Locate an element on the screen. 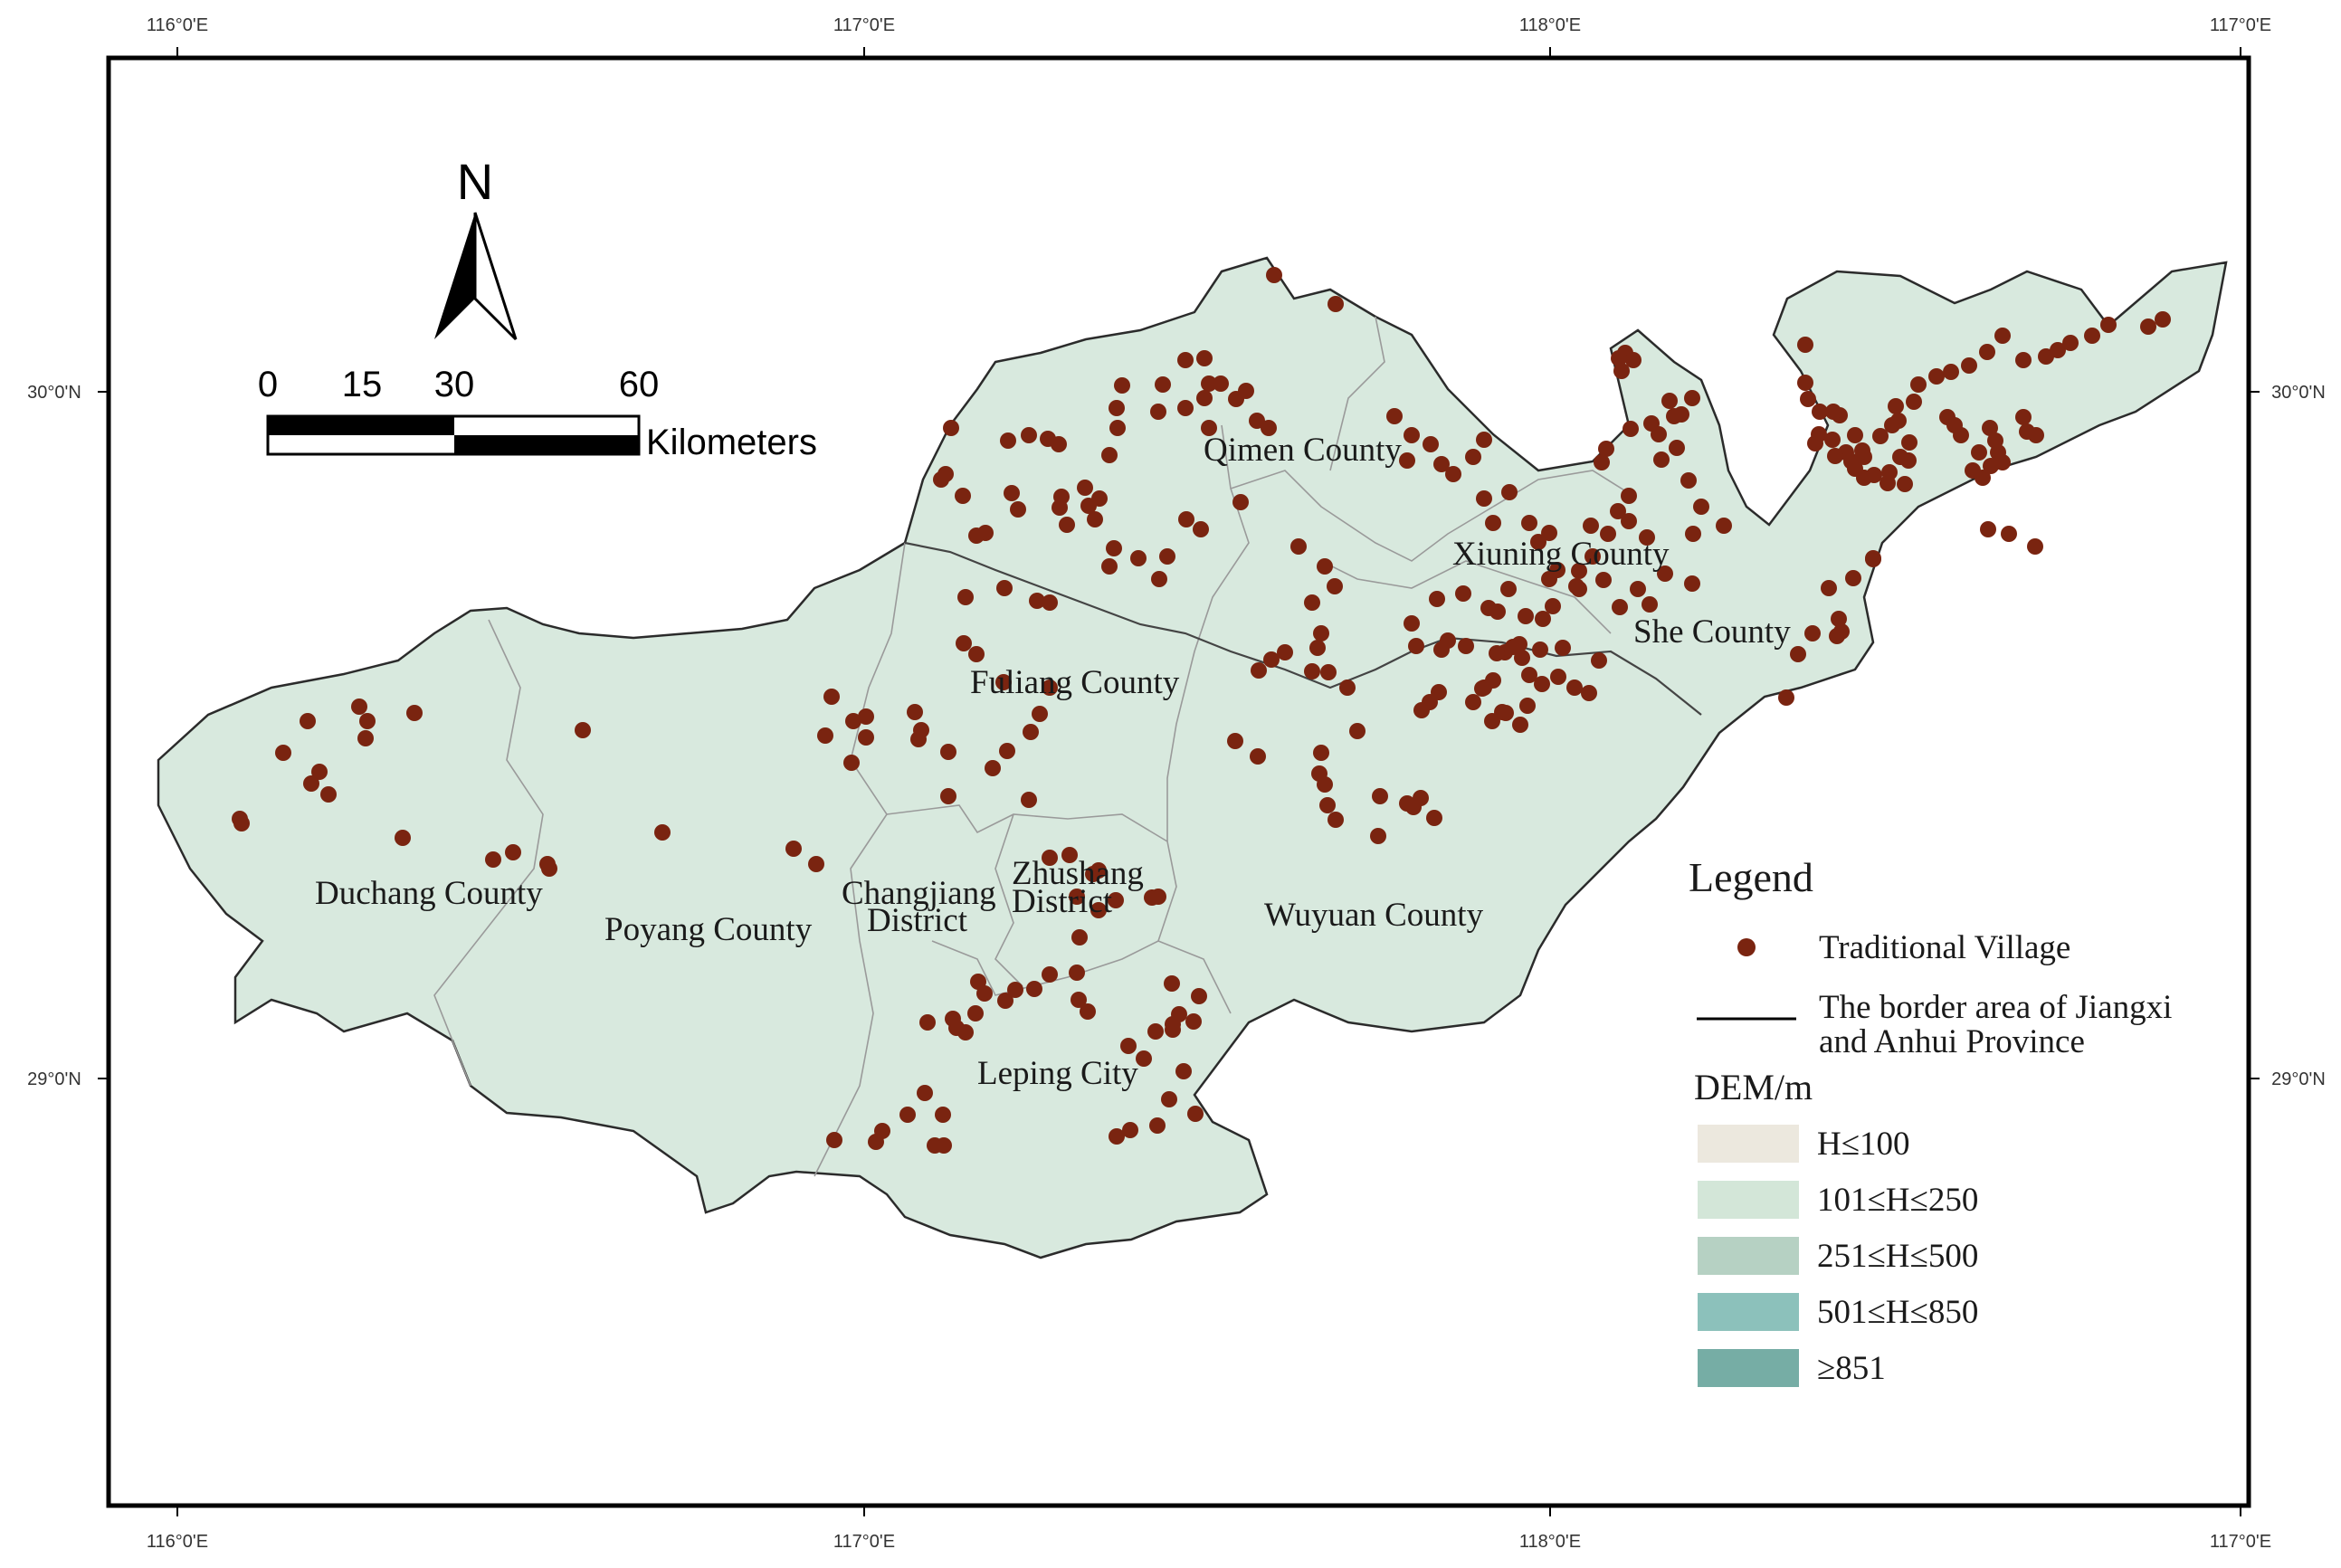  graticule-bottom-4: 117°0'E is located at coordinates (2240, 1542).